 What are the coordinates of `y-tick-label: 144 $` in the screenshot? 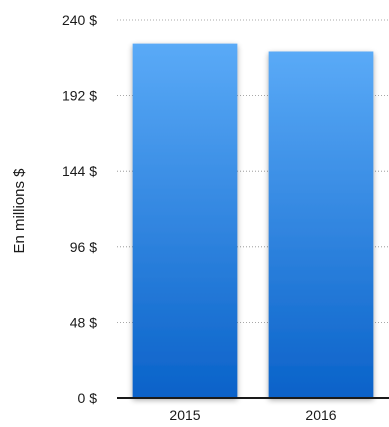 It's located at (79, 171).